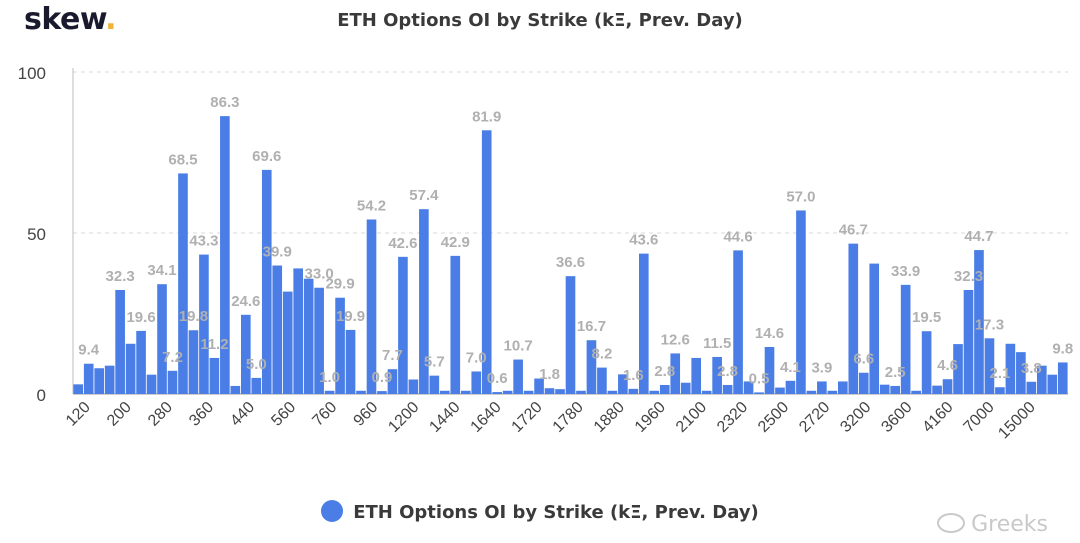 The width and height of the screenshot is (1080, 543). What do you see at coordinates (486, 116) in the screenshot?
I see `data-label: 81.9` at bounding box center [486, 116].